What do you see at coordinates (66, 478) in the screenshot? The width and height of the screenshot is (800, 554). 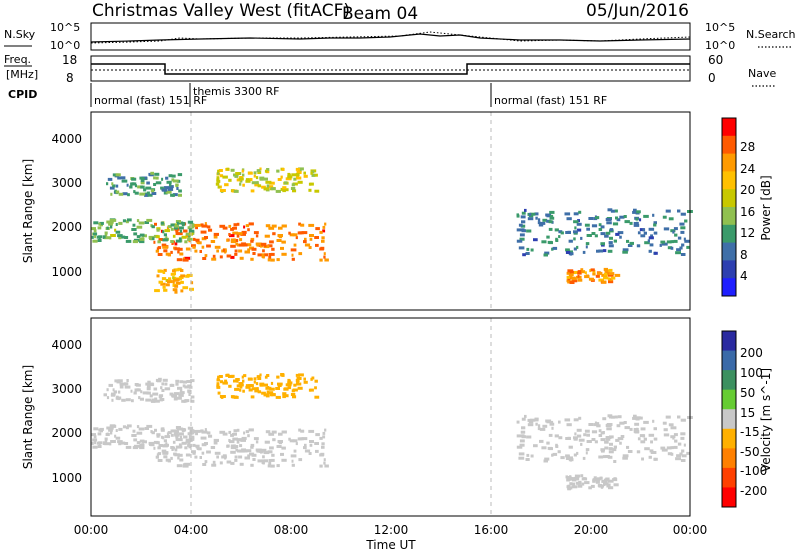 I see `velocity-ytick-1000: 1000` at bounding box center [66, 478].